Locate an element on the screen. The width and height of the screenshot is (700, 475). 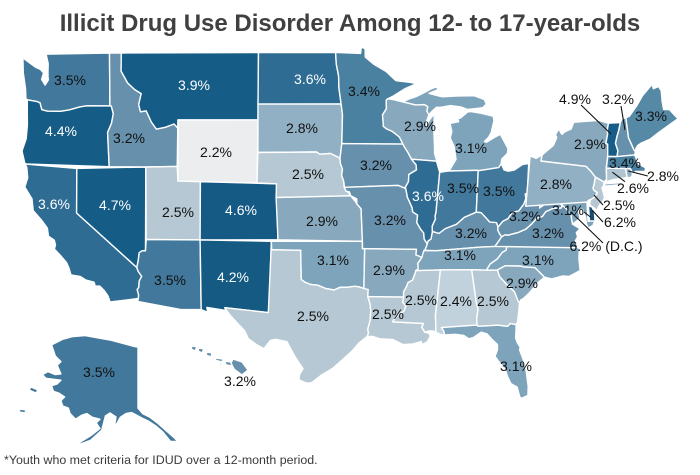
svg-text: 2.6% is located at coordinates (633, 188).